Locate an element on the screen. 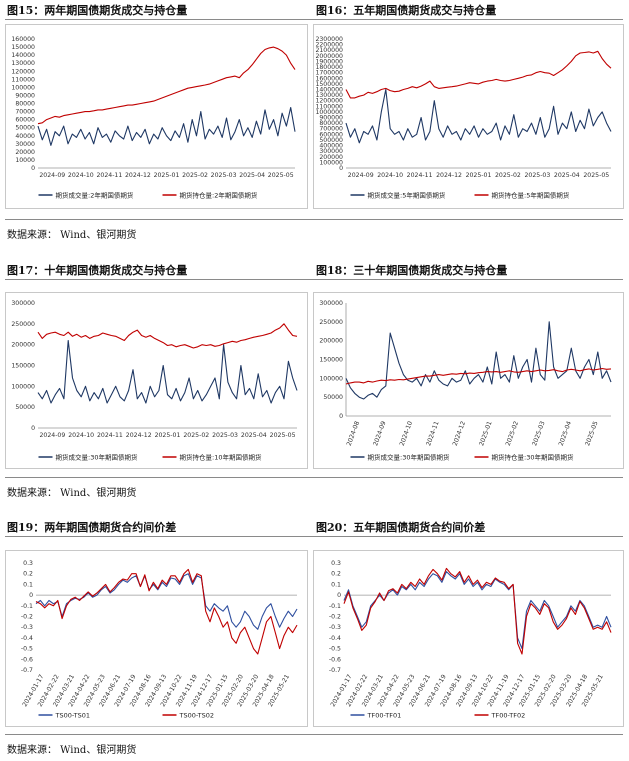 Image resolution: width=629 pixels, height=761 pixels. legend-label: TS00-TS01 is located at coordinates (72, 715).